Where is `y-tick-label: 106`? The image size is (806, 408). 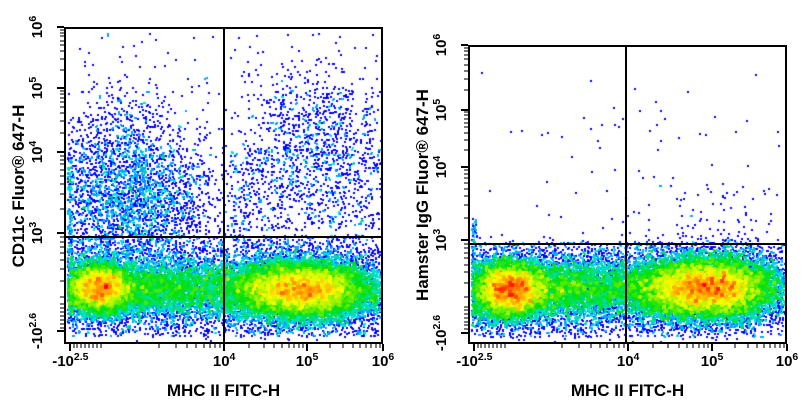 y-tick-label: 106 is located at coordinates (36, 27).